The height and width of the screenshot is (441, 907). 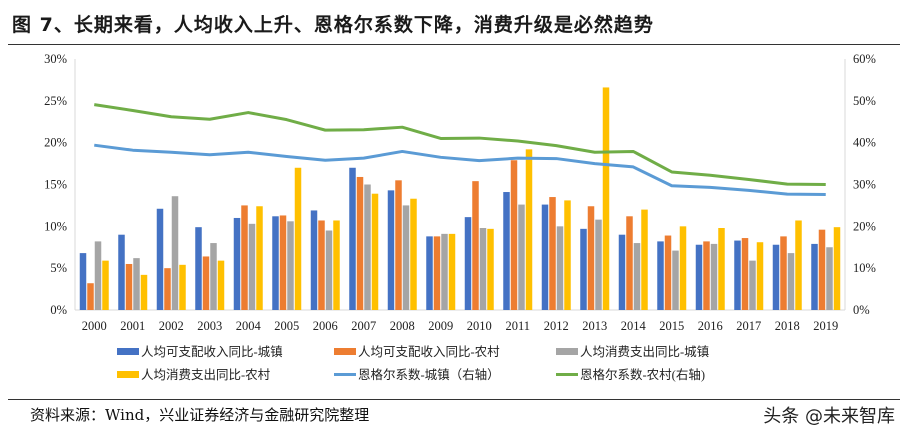 What do you see at coordinates (132, 326) in the screenshot?
I see `x-tick-label: 2001` at bounding box center [132, 326].